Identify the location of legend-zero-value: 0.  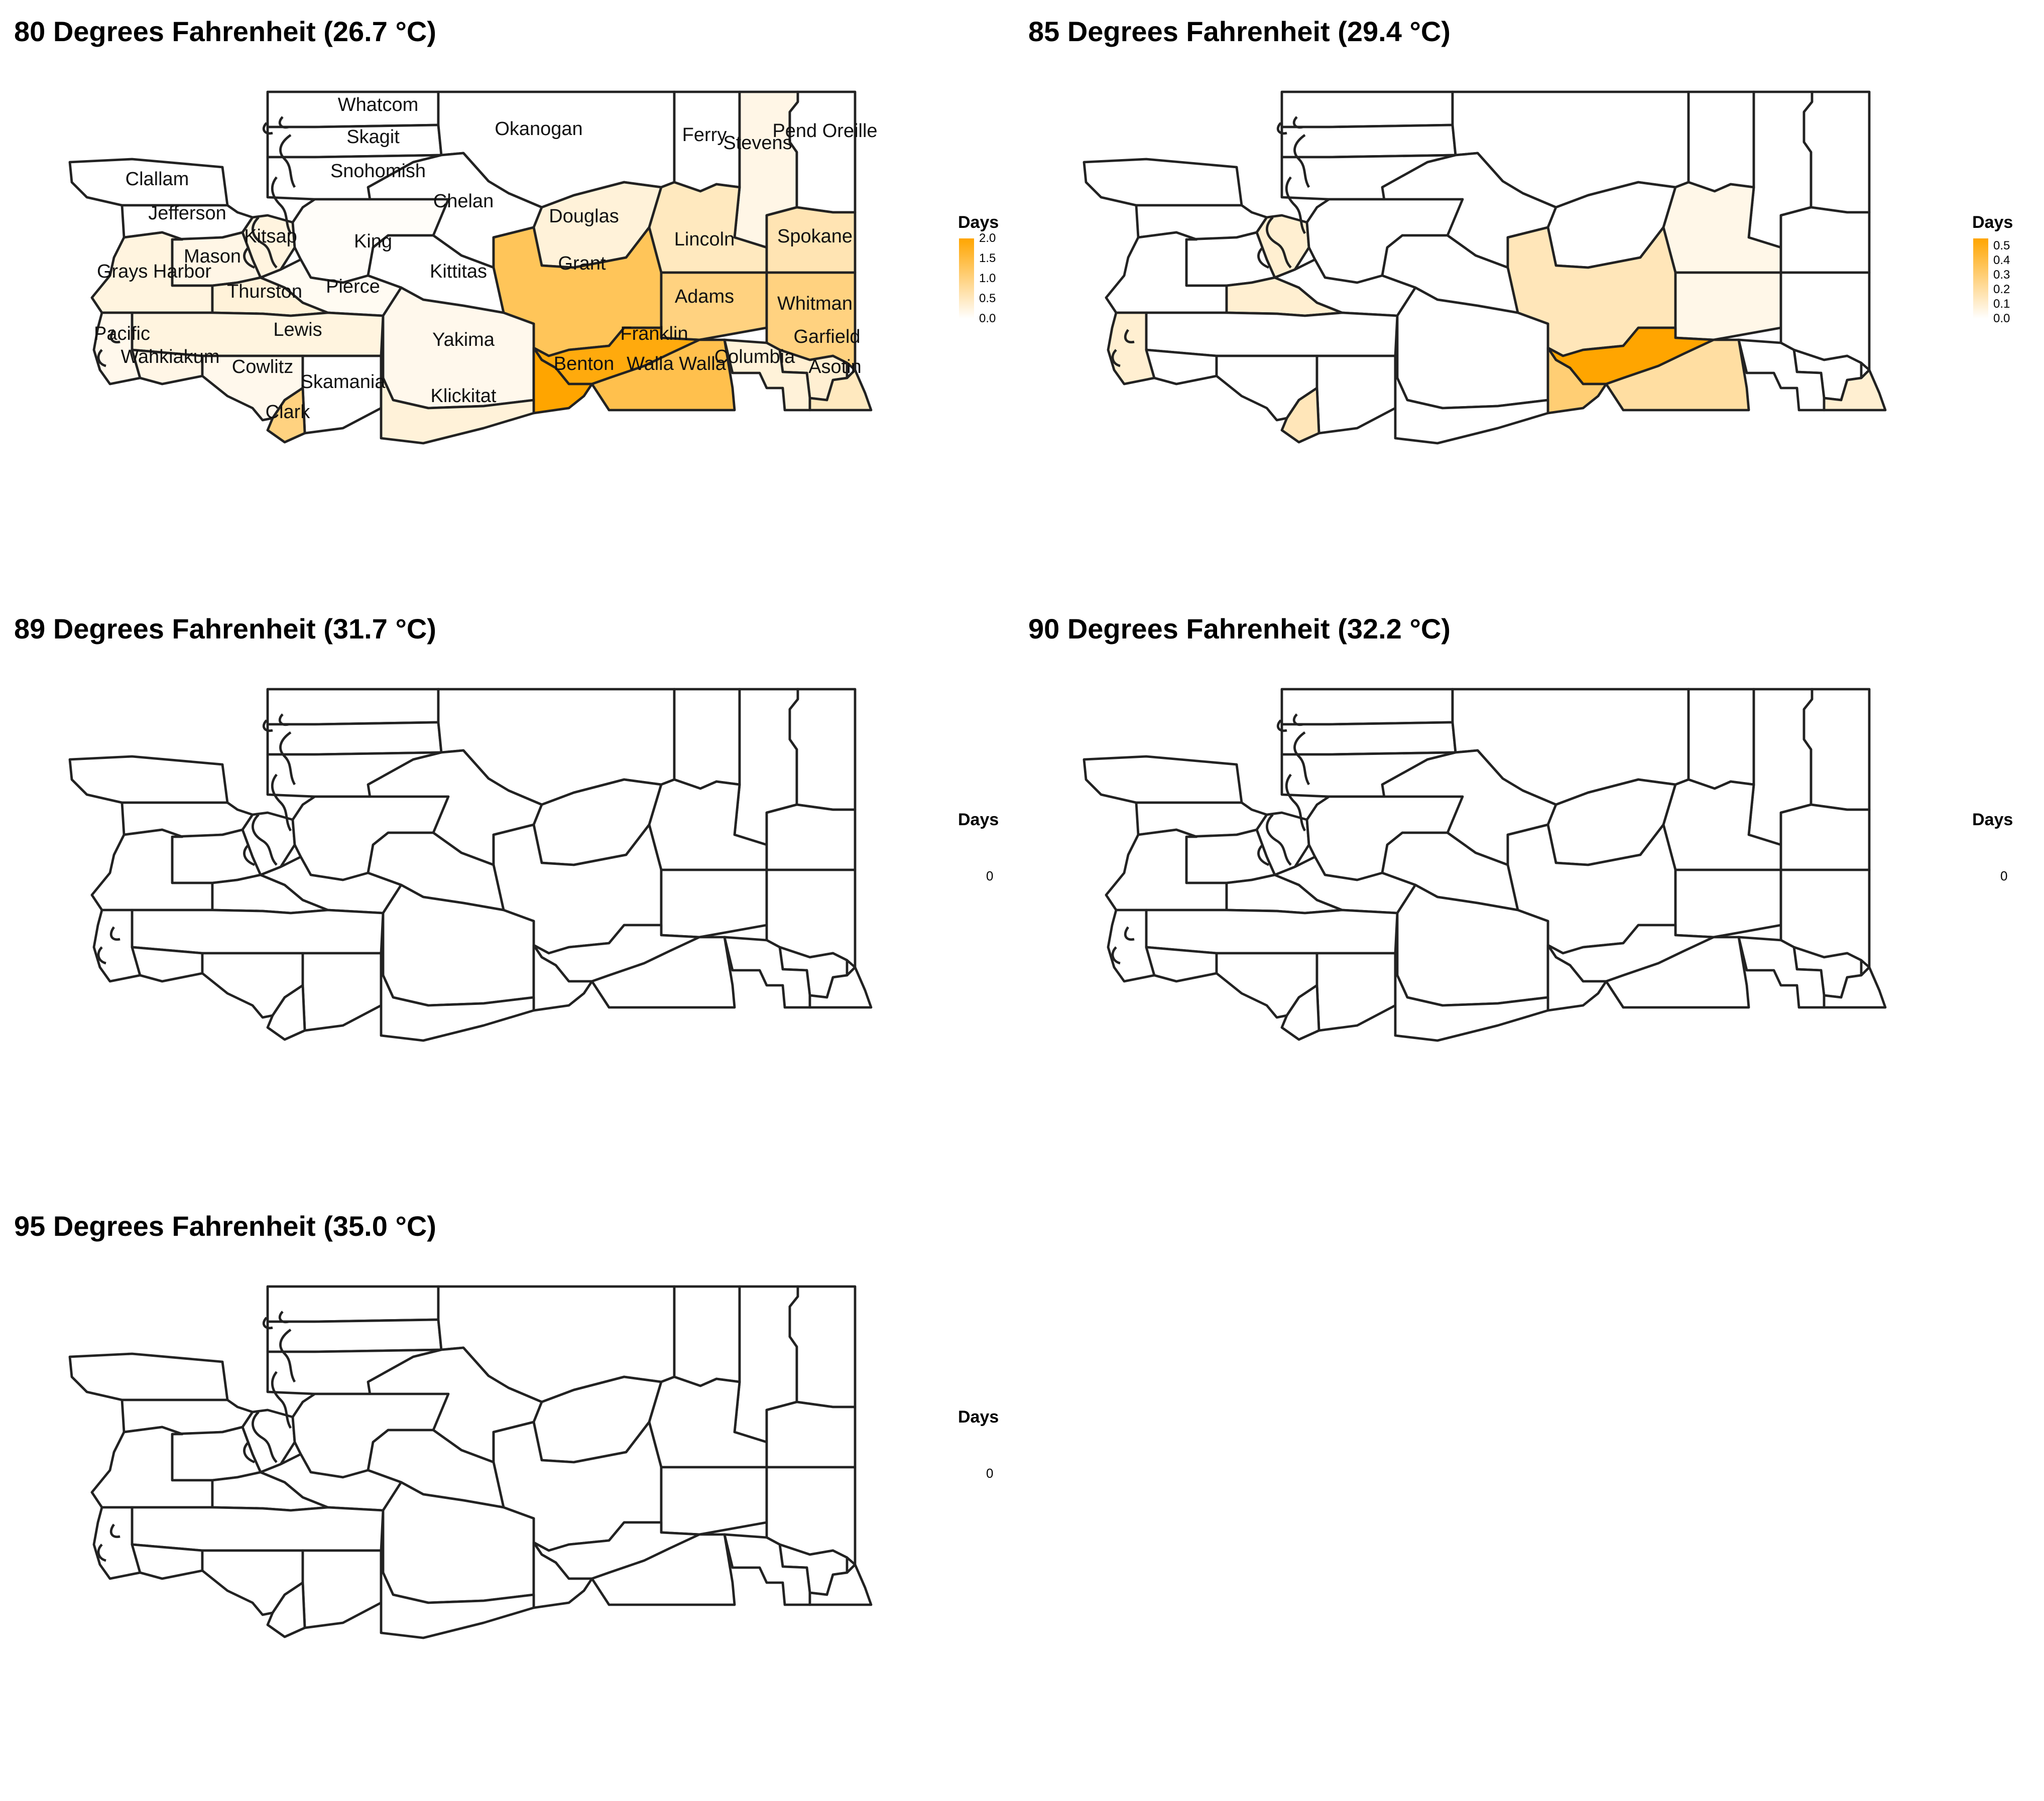
(990, 875).